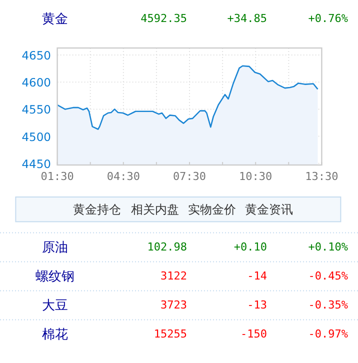 This screenshot has height=363, width=358. I want to click on text: -13, so click(257, 305).